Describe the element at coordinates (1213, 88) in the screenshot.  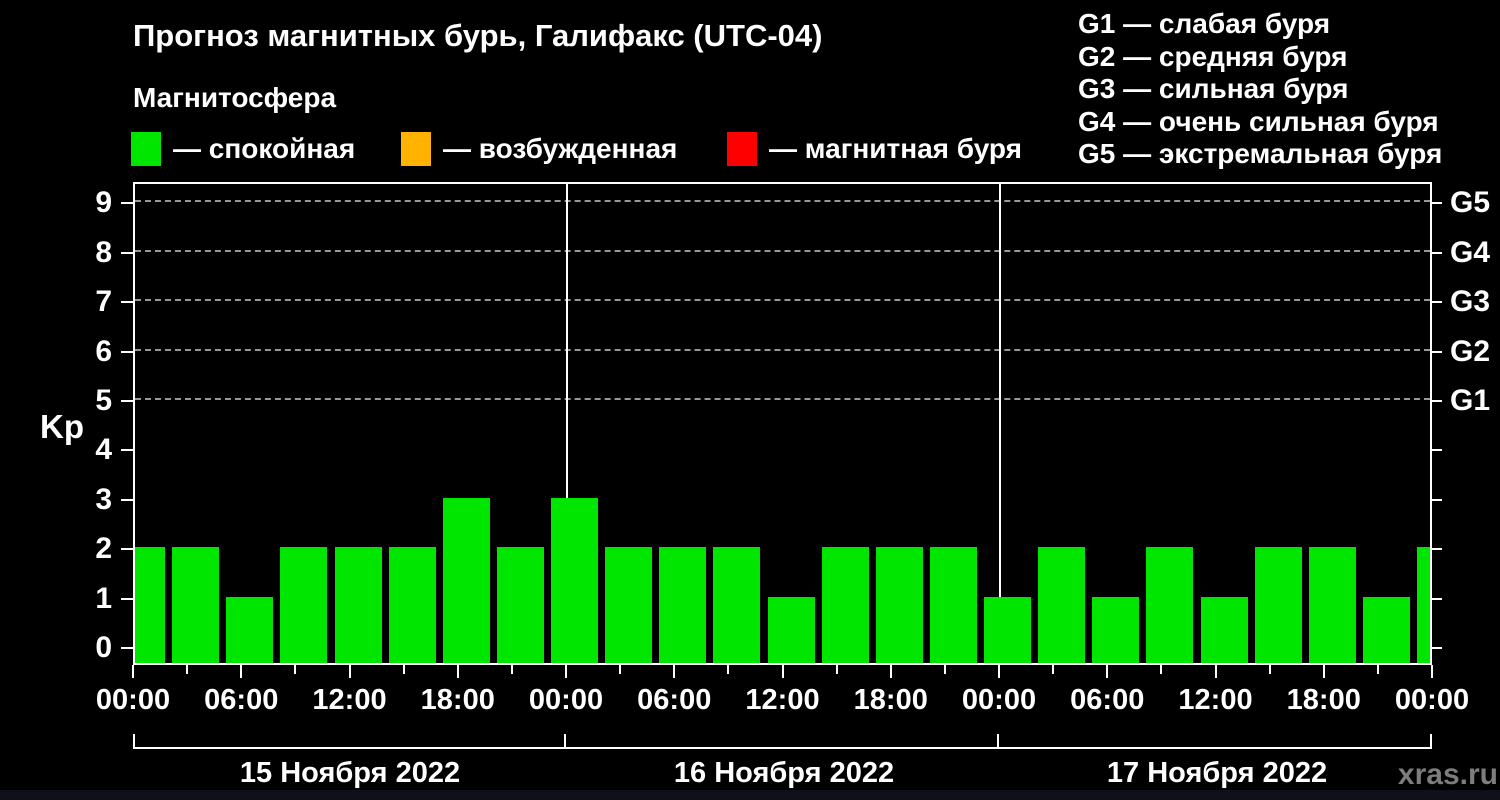
I see `g-legend-line: G3 — сильная буря` at that location.